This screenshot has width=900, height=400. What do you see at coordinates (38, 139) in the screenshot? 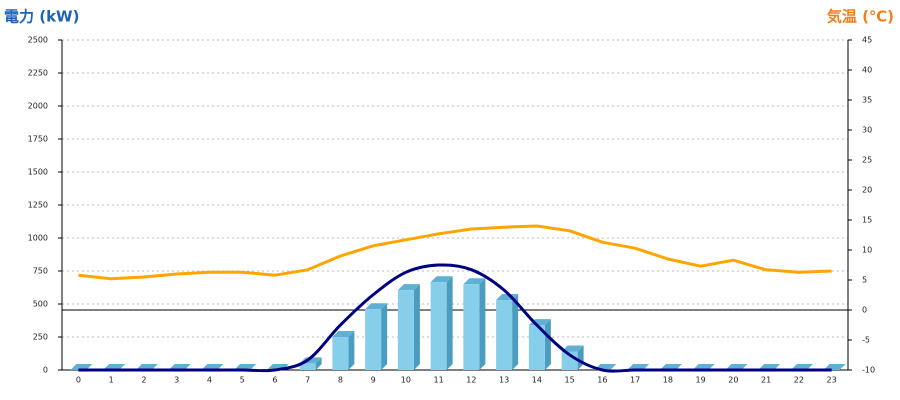
I see `y-tick-label: 1750` at bounding box center [38, 139].